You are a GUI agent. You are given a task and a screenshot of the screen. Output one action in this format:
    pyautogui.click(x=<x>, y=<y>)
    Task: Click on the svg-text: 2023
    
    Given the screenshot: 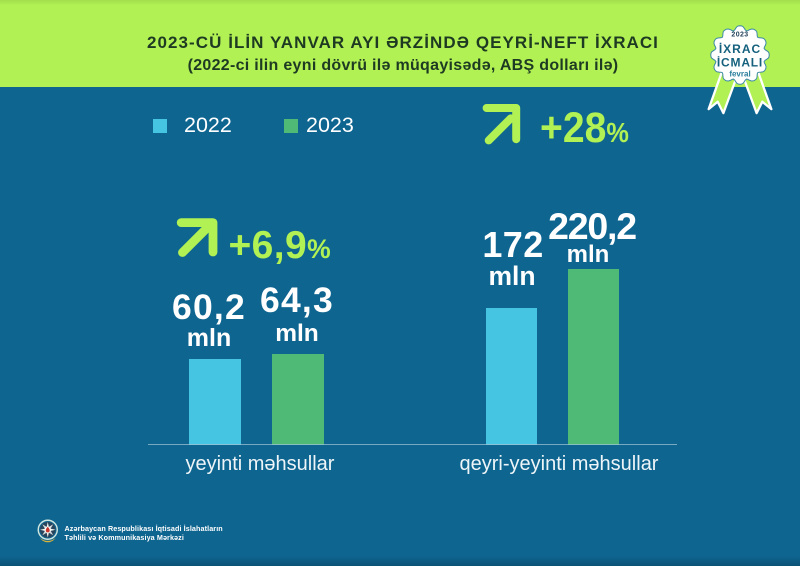 What is the action you would take?
    pyautogui.click(x=739, y=35)
    